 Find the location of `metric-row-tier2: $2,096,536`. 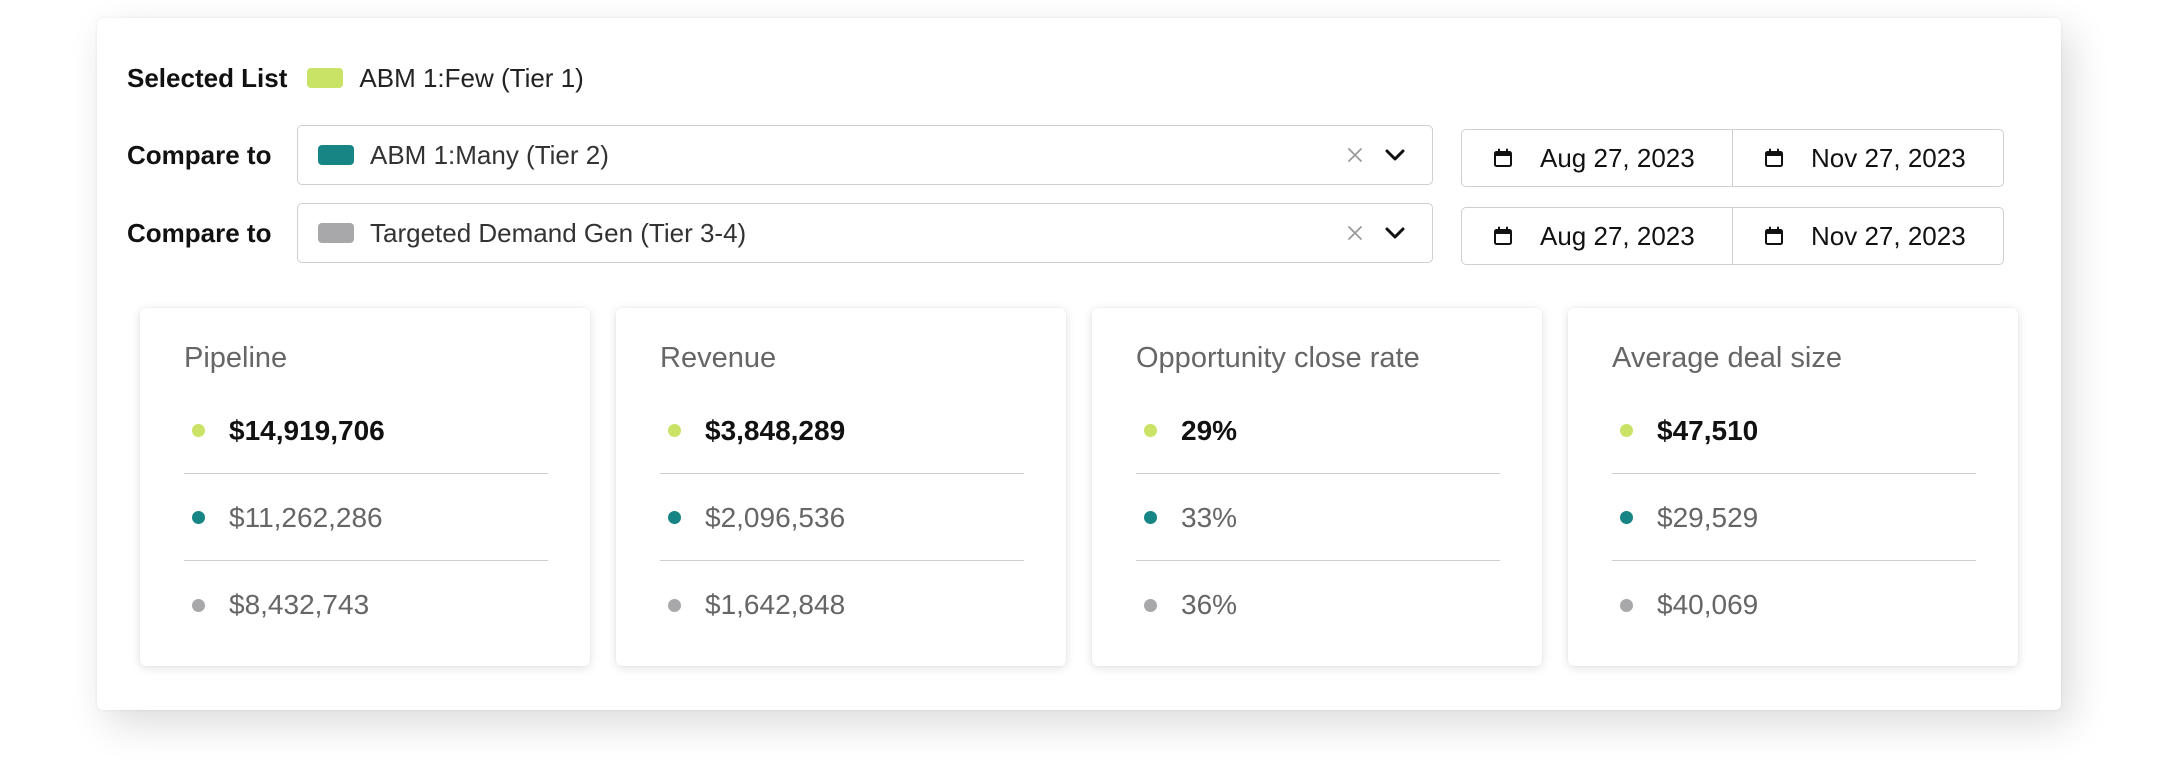

metric-row-tier2: $2,096,536 is located at coordinates (842, 518).